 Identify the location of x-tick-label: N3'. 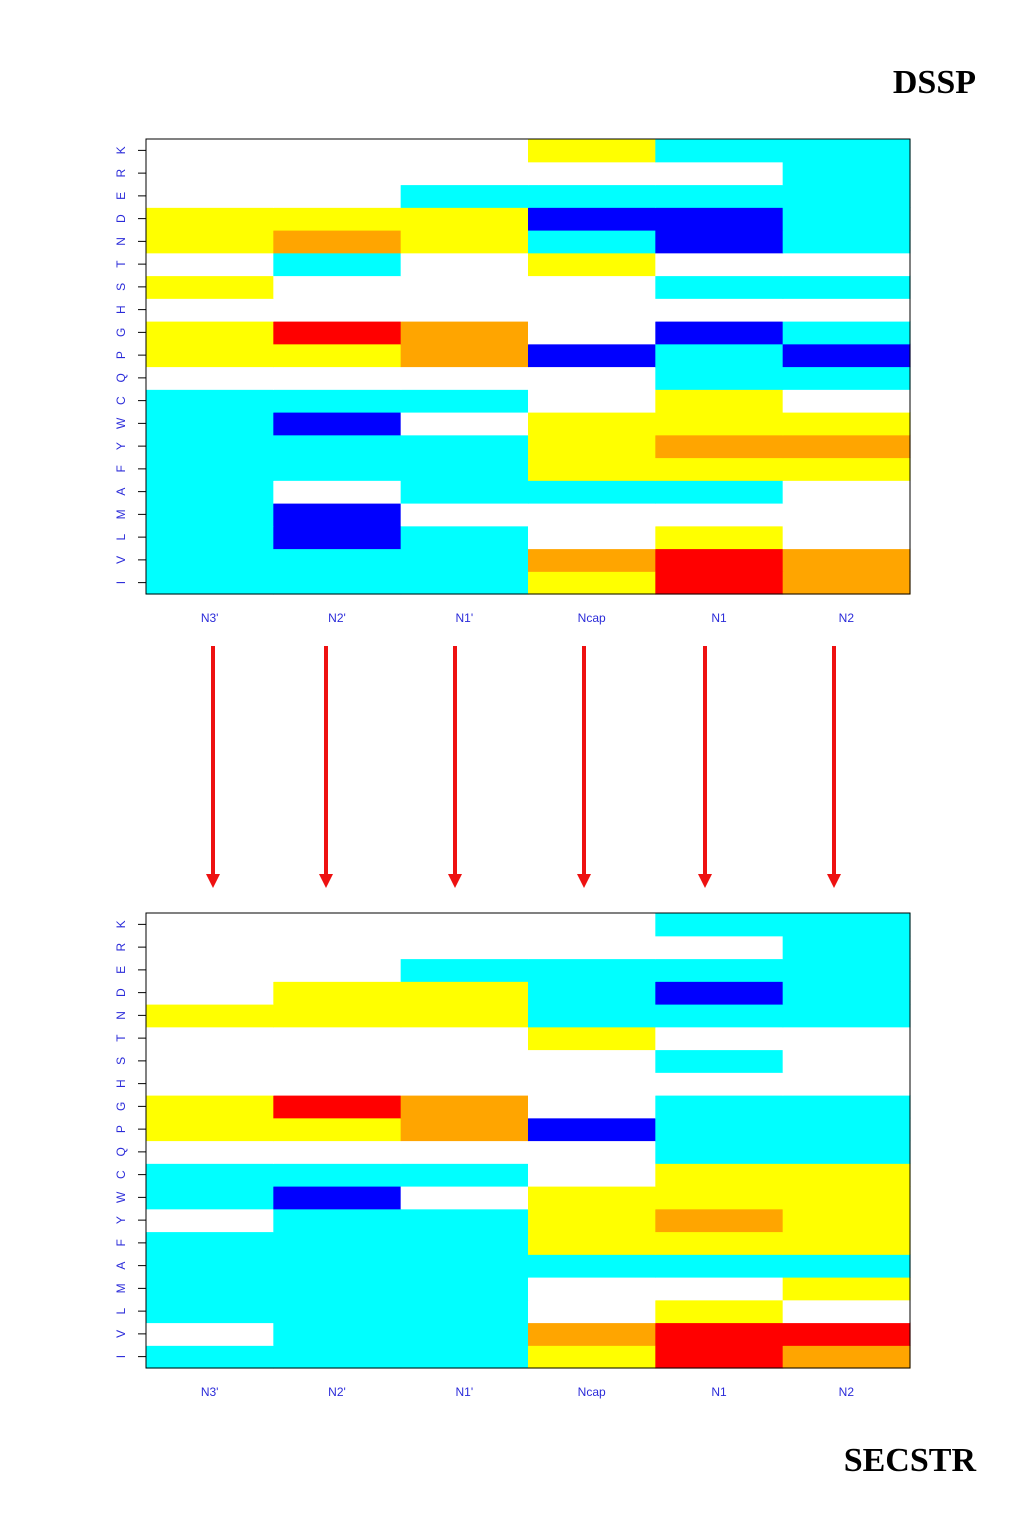
(210, 618).